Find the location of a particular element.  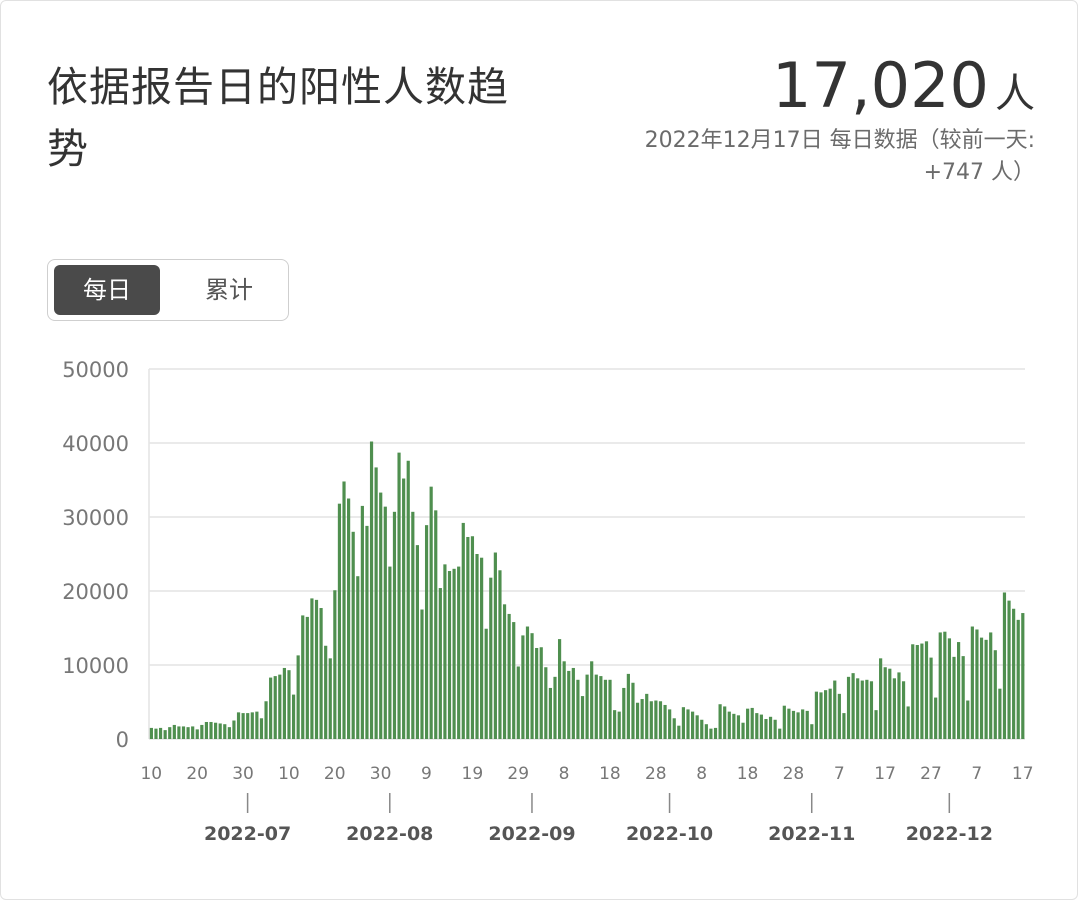

change-line: +747 人） is located at coordinates (979, 172).